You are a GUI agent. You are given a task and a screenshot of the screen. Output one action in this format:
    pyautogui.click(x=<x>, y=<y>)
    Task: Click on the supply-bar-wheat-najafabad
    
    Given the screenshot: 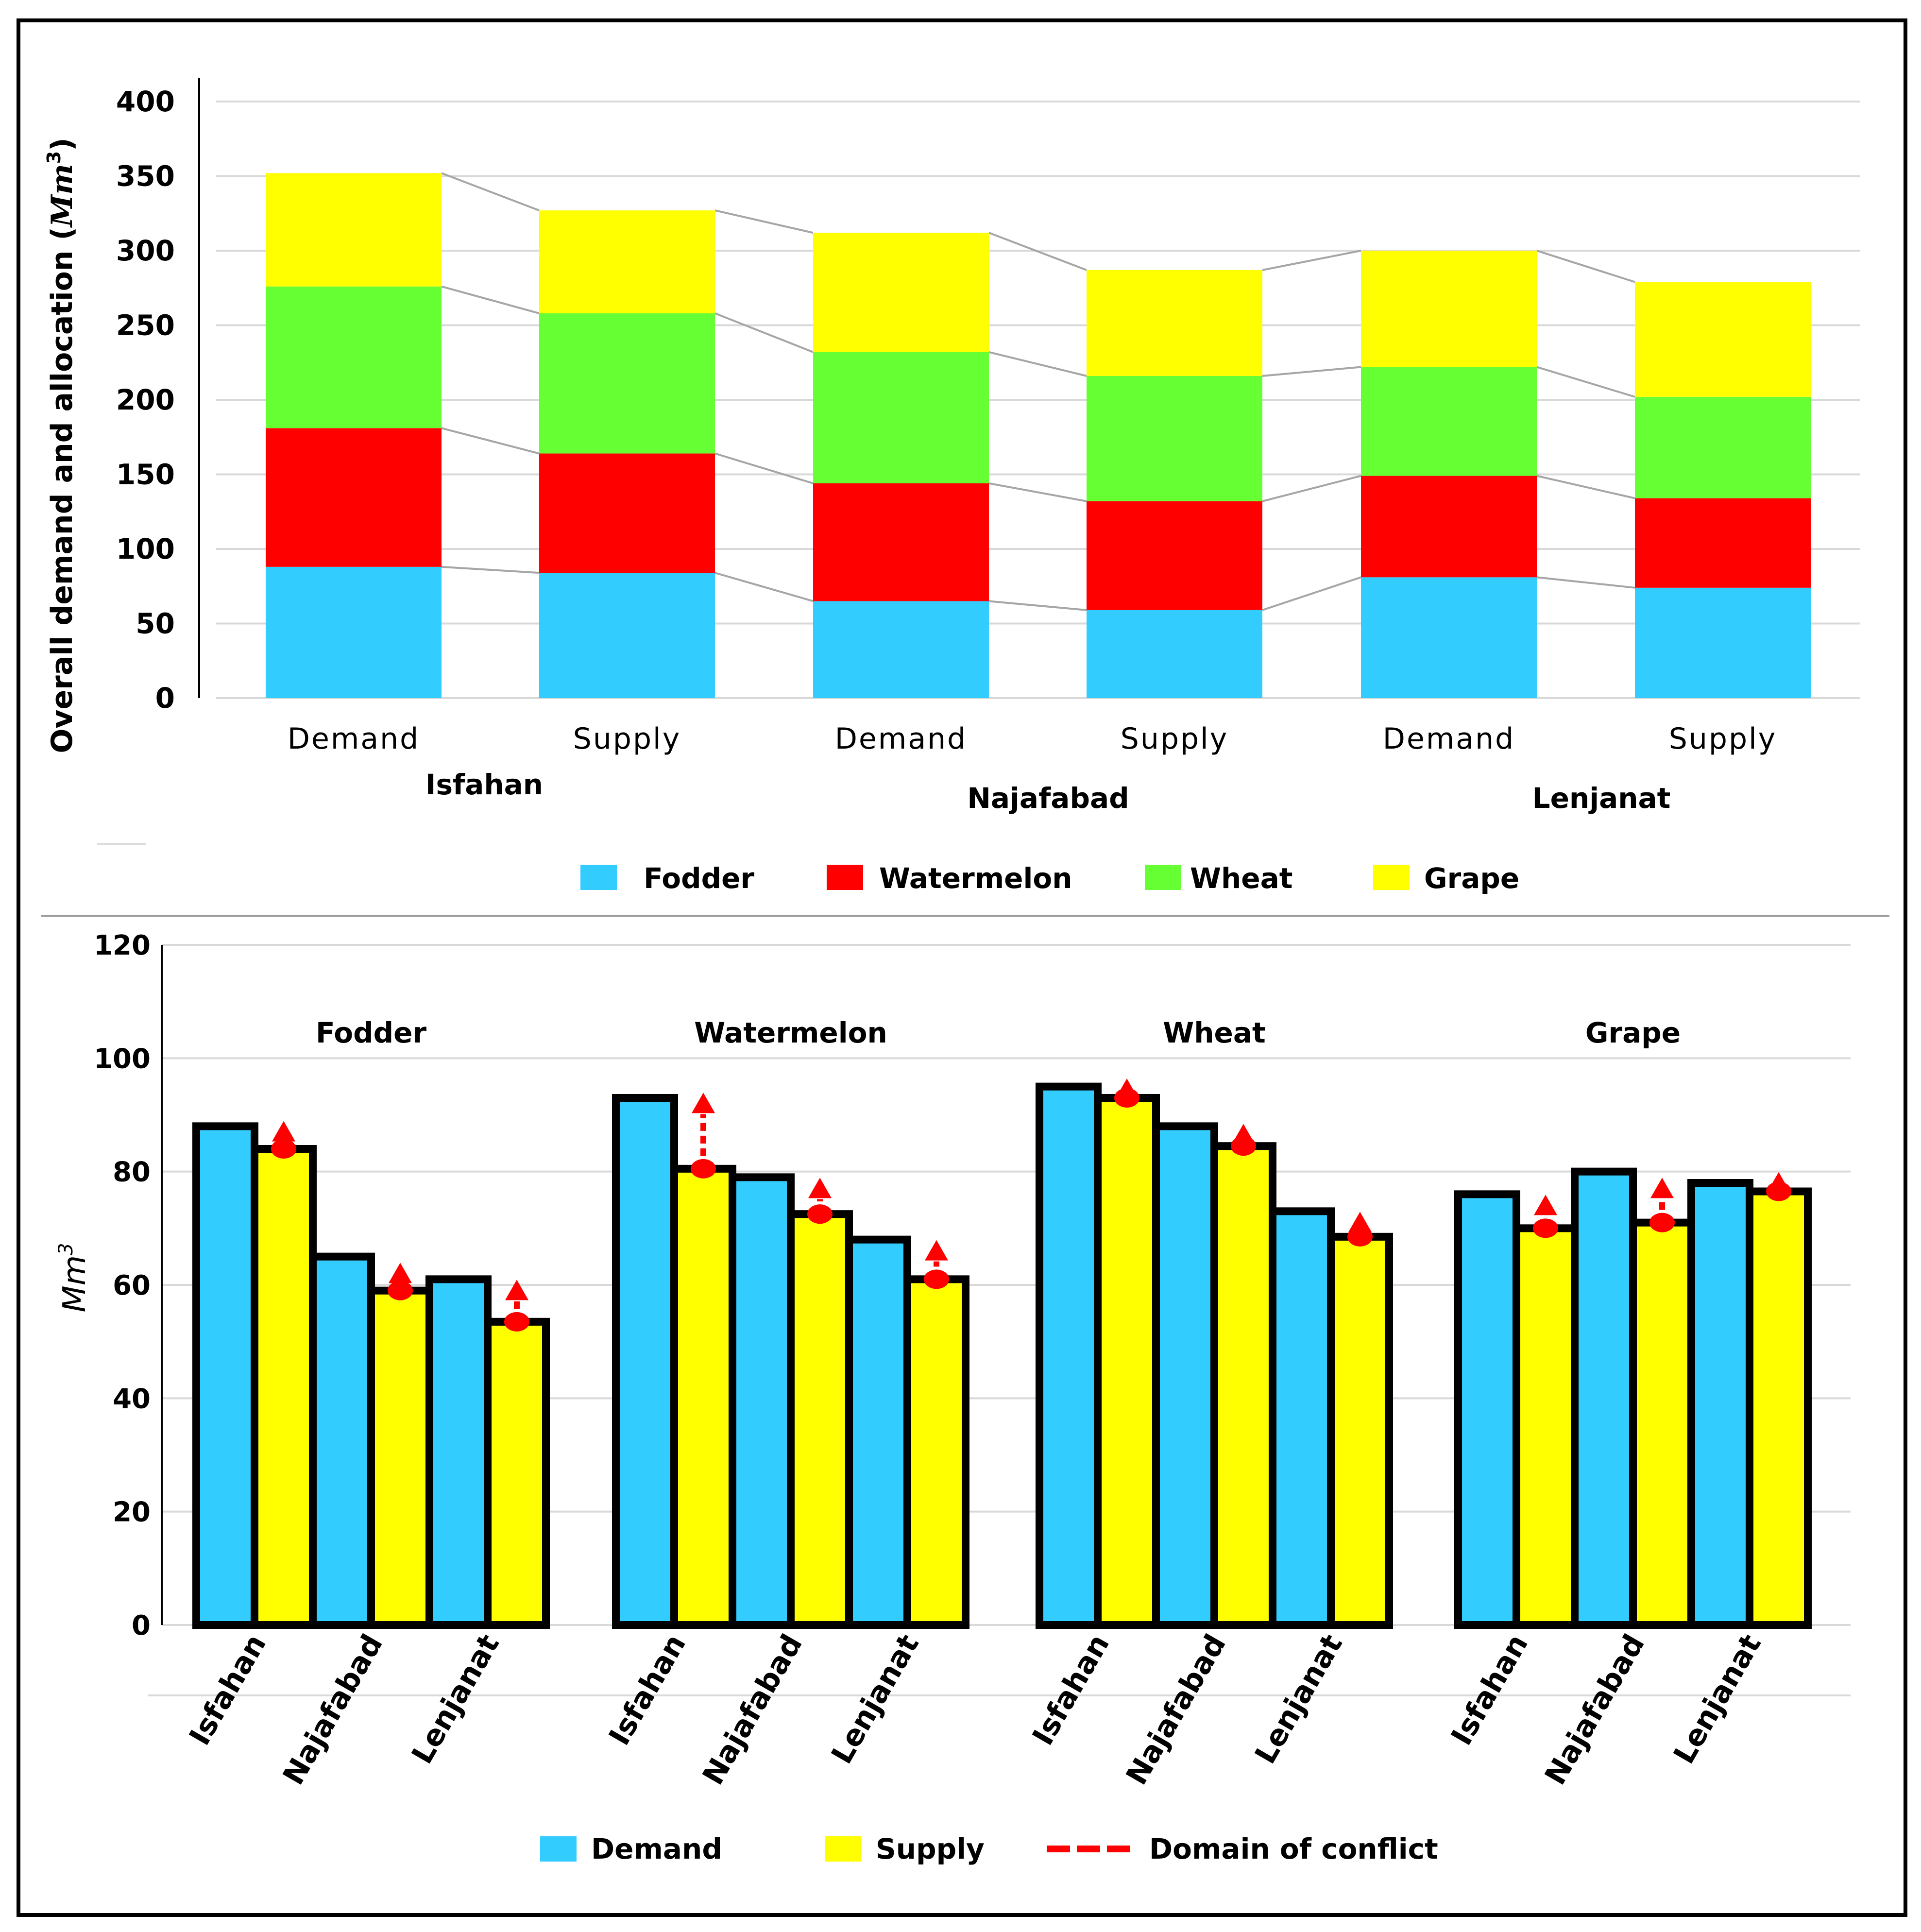 What is the action you would take?
    pyautogui.click(x=1243, y=1386)
    